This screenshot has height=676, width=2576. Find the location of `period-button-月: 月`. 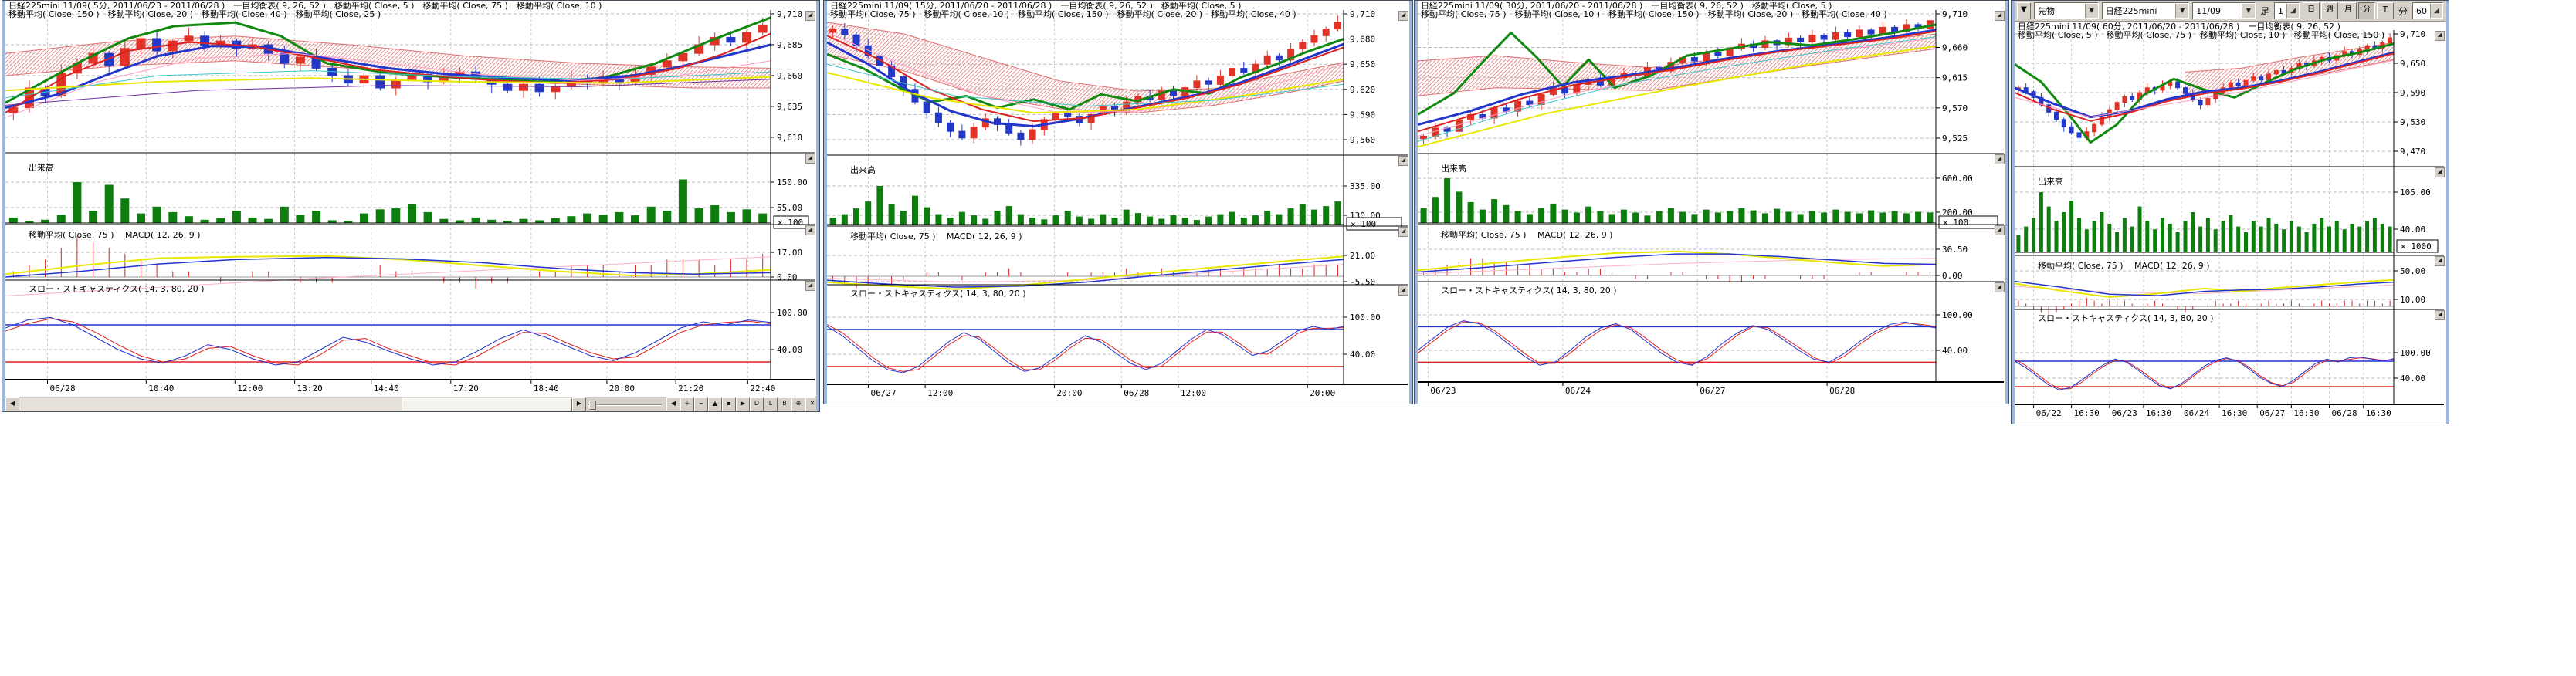

period-button-月: 月 is located at coordinates (2348, 10).